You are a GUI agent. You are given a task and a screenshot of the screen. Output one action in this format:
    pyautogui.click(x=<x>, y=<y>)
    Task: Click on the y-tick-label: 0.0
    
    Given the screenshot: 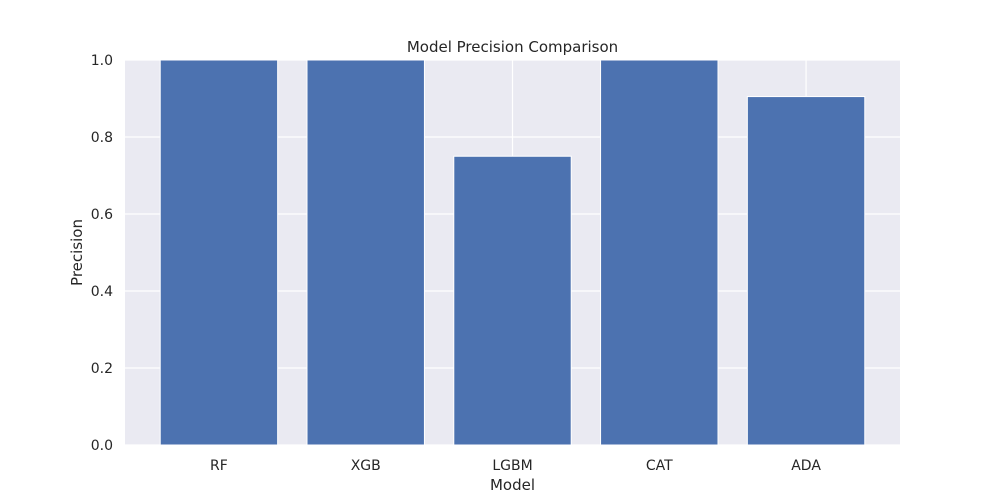 What is the action you would take?
    pyautogui.click(x=102, y=446)
    